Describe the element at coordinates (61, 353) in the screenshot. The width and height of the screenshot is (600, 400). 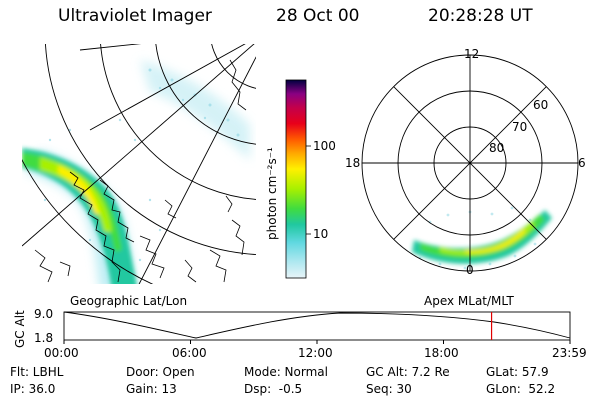
I see `time-tick-0000: 00:00` at that location.